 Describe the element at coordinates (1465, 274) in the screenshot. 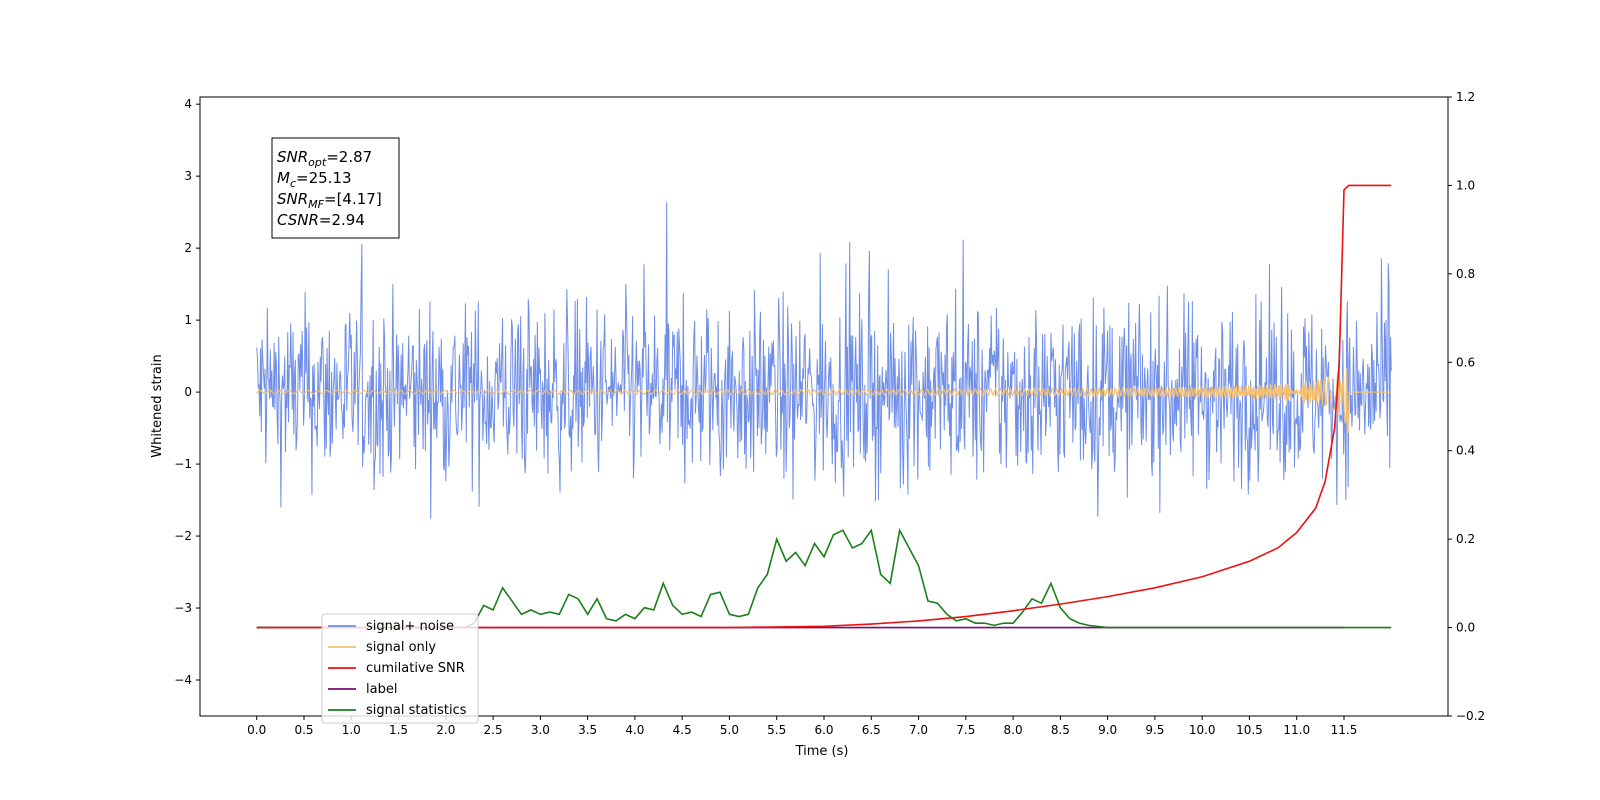

I see `y2-tick-label: 0.8` at that location.